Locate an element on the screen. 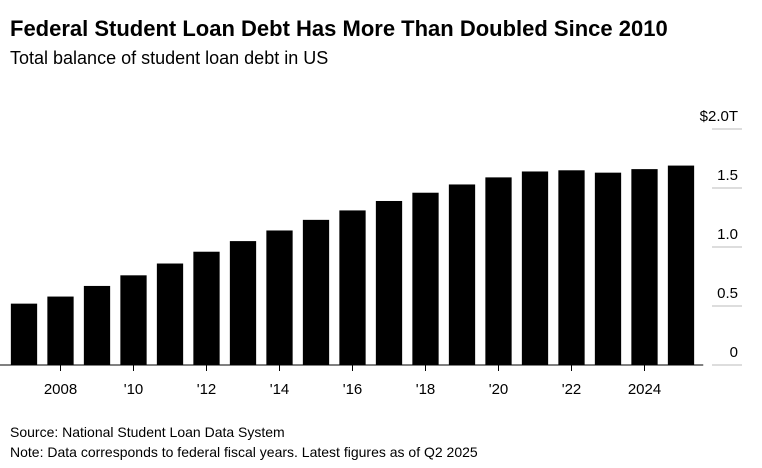  x-tick-label: '18 is located at coordinates (426, 389).